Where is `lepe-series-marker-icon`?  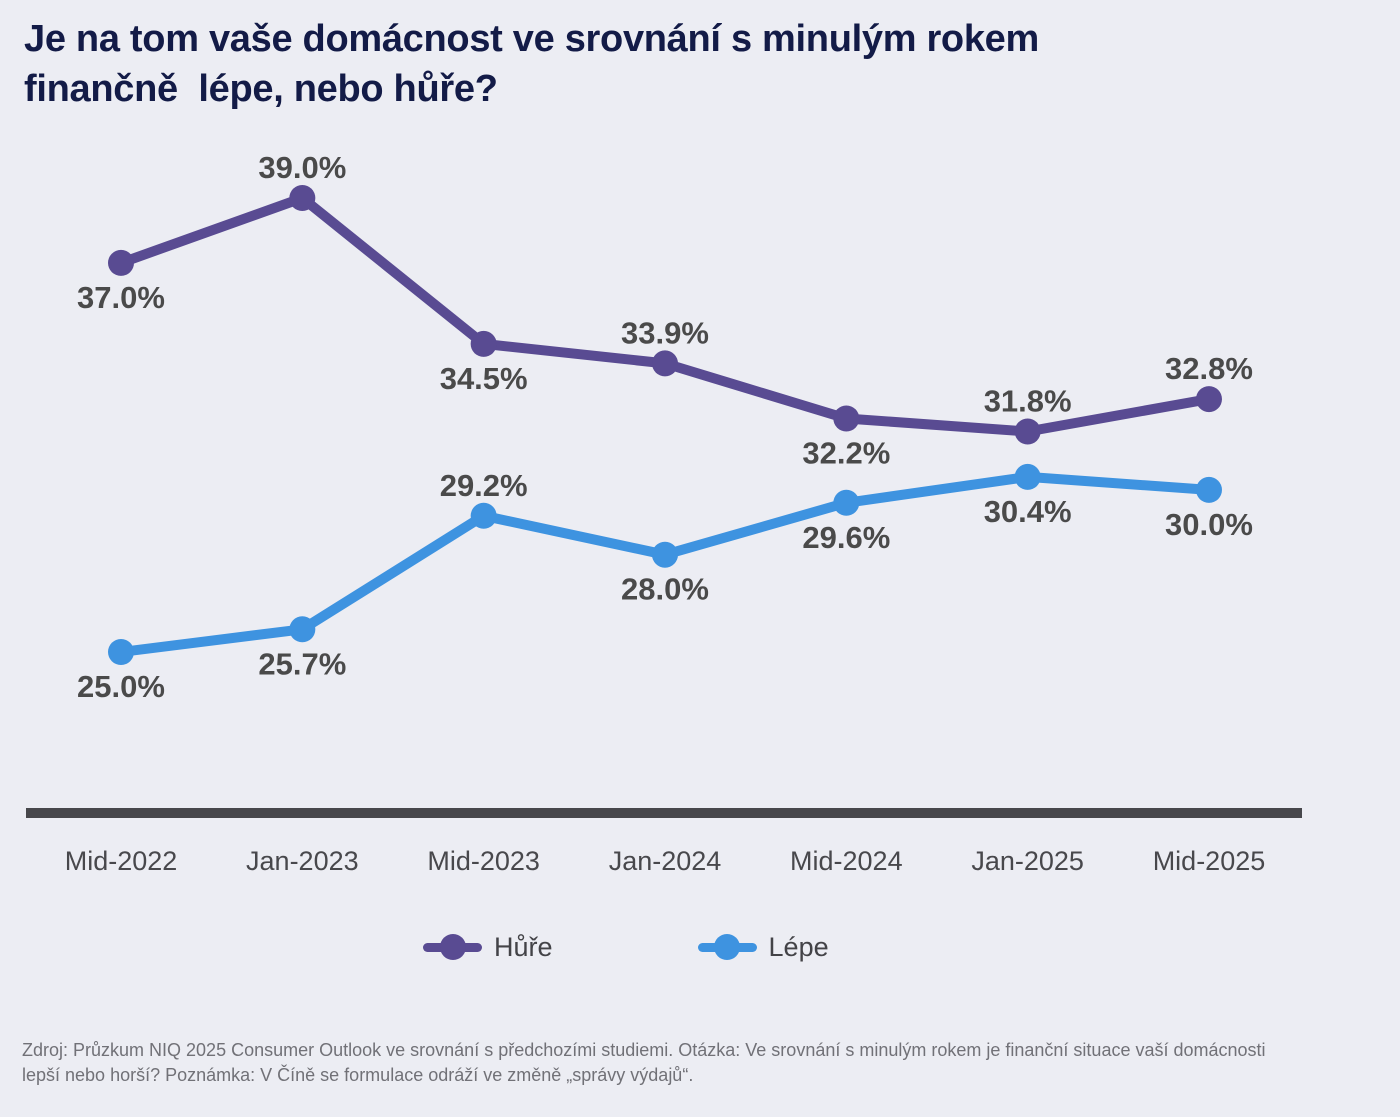
lepe-series-marker-icon is located at coordinates (727, 947).